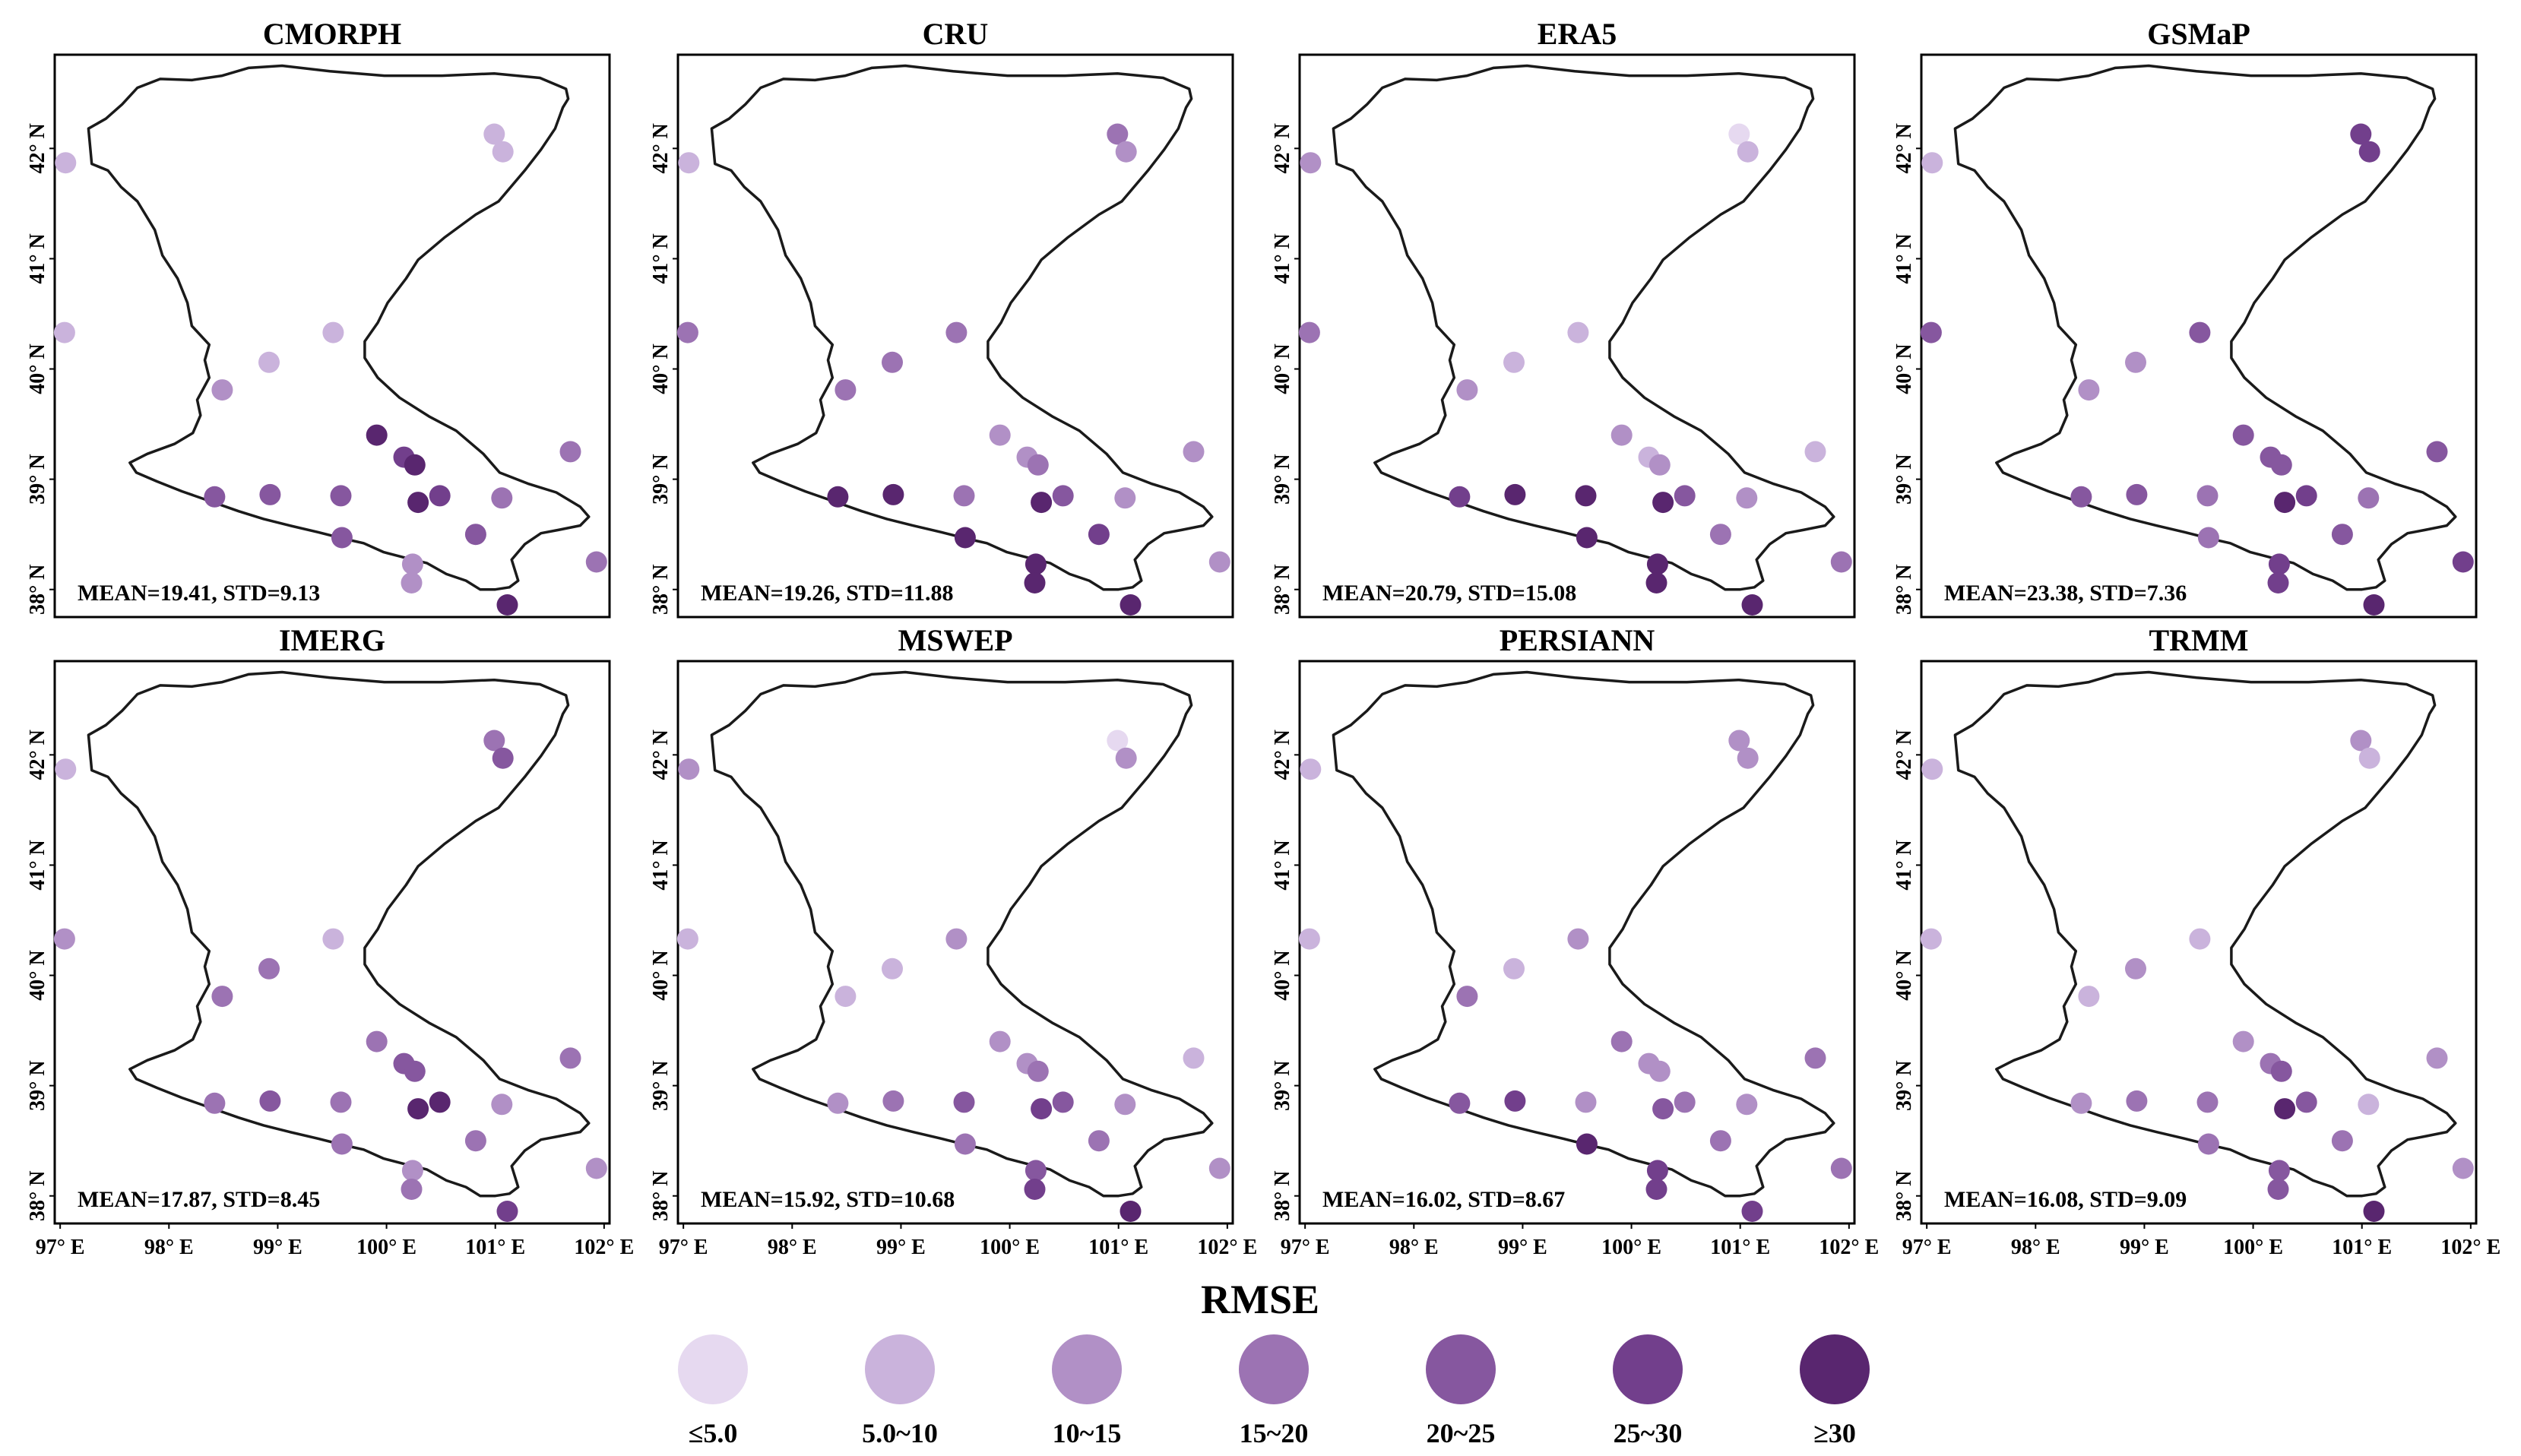 This screenshot has height=1456, width=2521. I want to click on legend-item-4: 15~20, so click(1274, 1391).